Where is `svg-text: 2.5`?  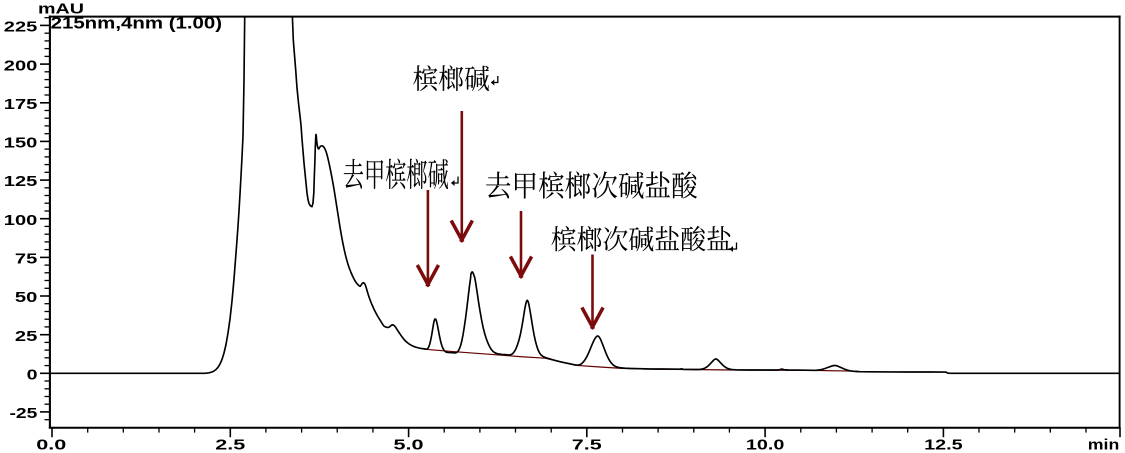 svg-text: 2.5 is located at coordinates (230, 445).